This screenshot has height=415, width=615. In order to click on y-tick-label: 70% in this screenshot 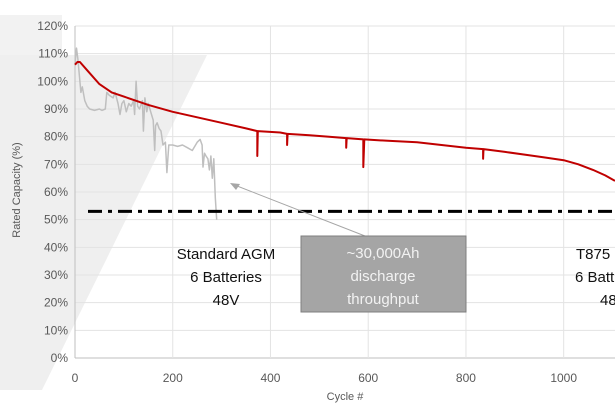, I will do `click(56, 164)`.